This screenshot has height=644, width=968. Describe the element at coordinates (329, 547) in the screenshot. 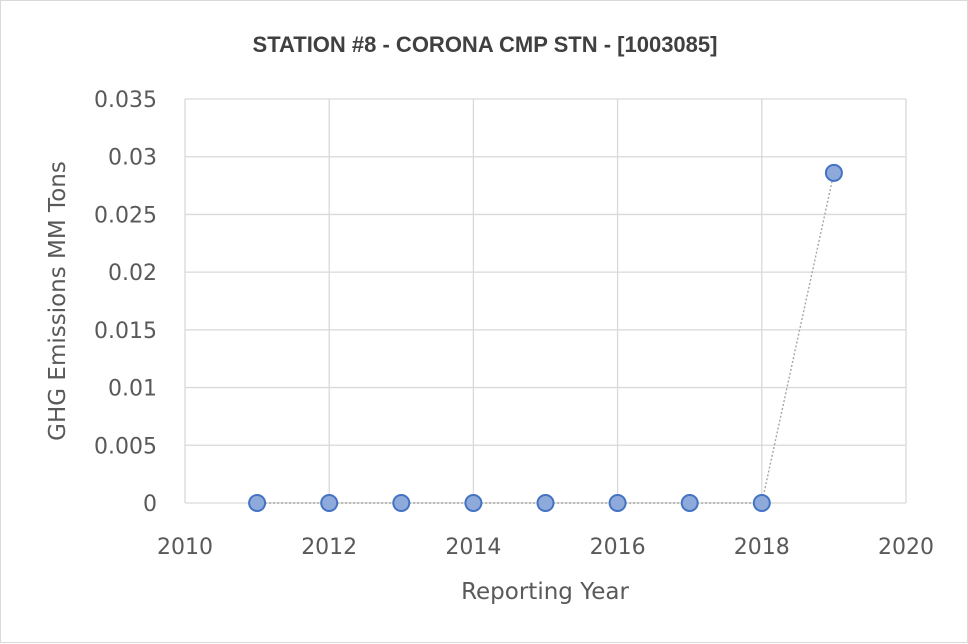

I see `x-tick-label: 2012` at that location.